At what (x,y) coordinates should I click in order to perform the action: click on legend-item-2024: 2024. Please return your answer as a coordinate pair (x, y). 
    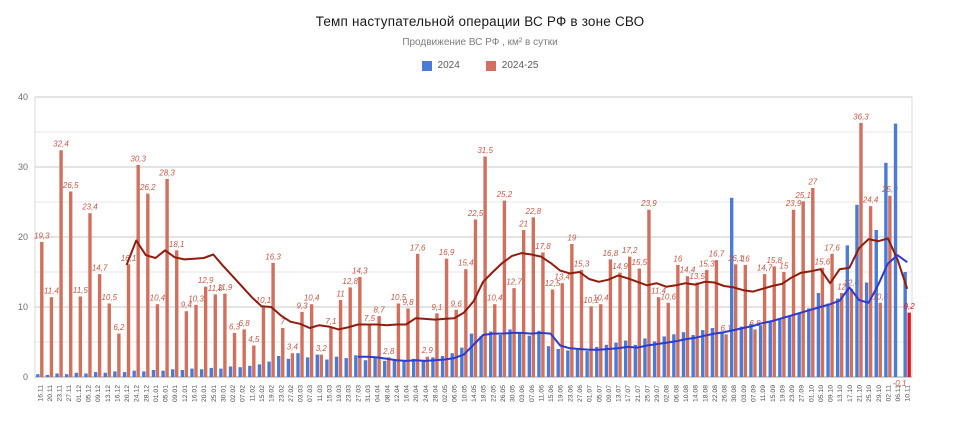
    Looking at the image, I should click on (440, 65).